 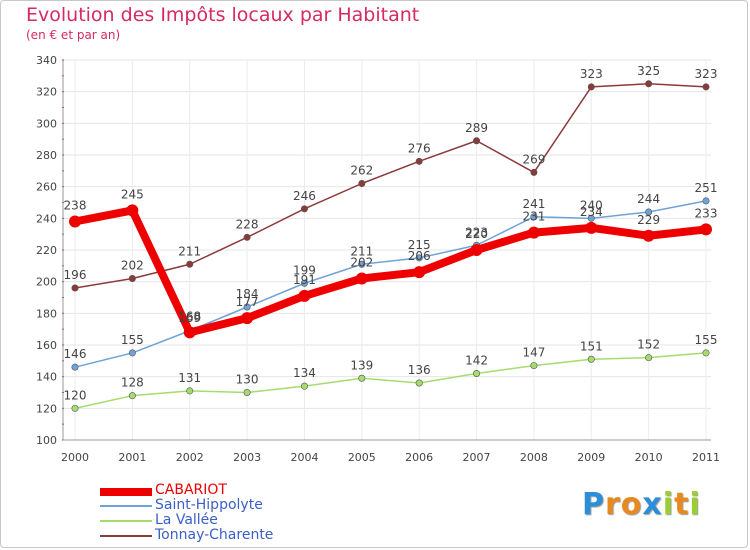 I want to click on data-label: 130, so click(x=247, y=380).